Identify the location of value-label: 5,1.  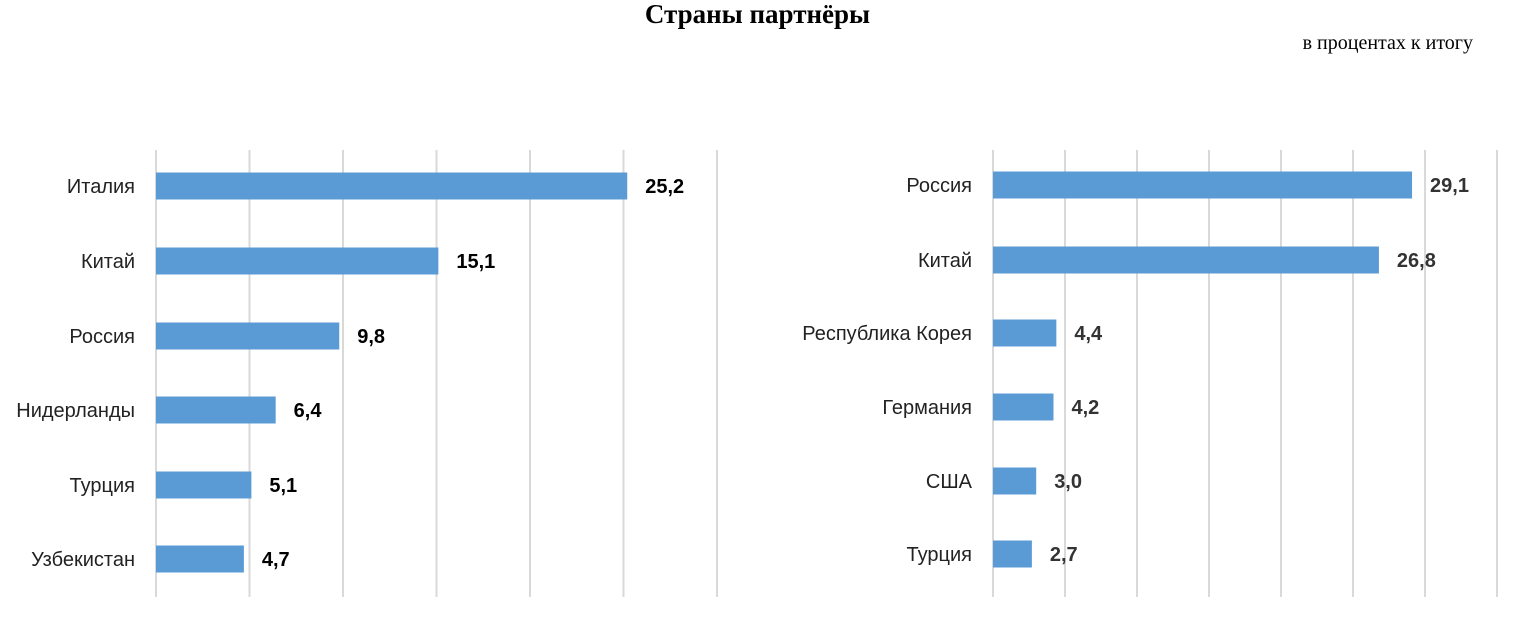
(283, 486).